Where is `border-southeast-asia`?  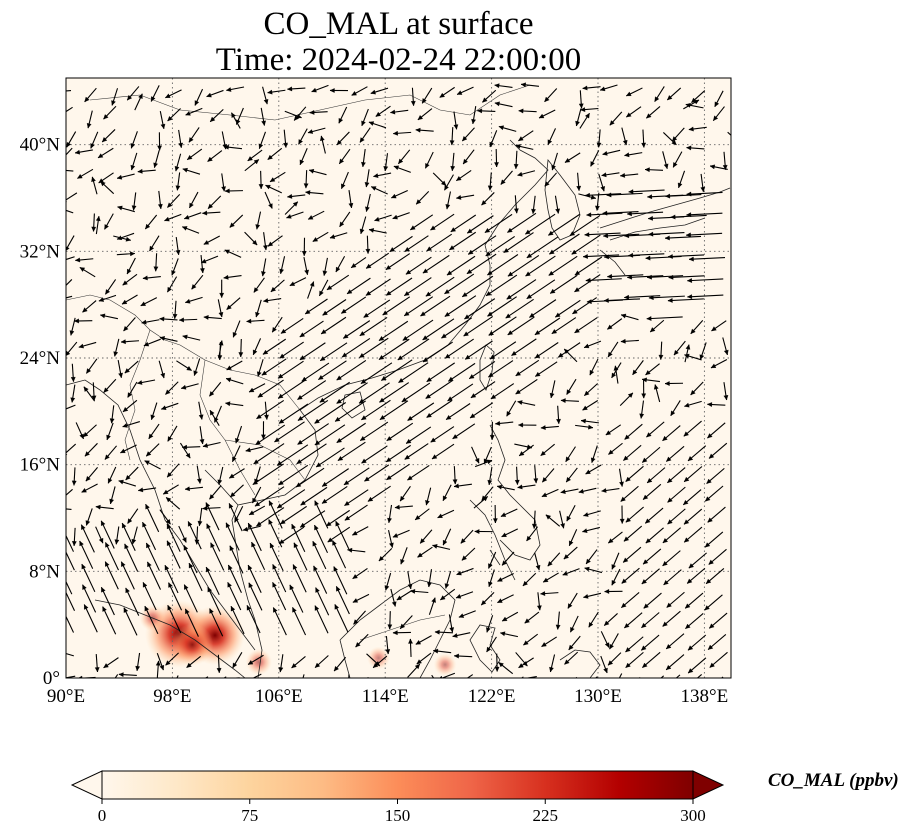
border-southeast-asia is located at coordinates (242, 420).